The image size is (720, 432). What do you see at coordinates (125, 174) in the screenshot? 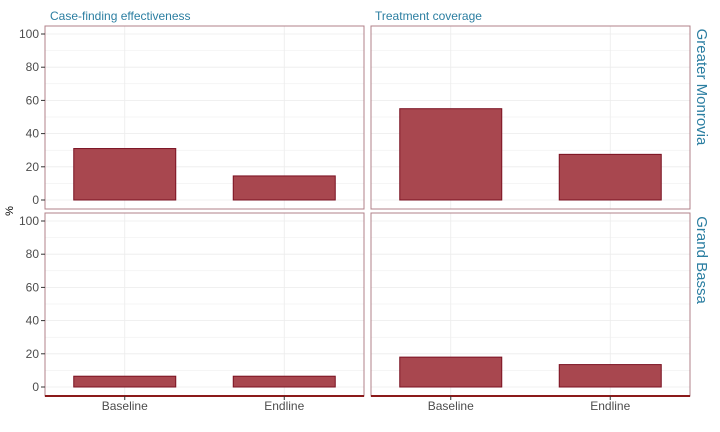
I see `bar-0-0-baseline` at bounding box center [125, 174].